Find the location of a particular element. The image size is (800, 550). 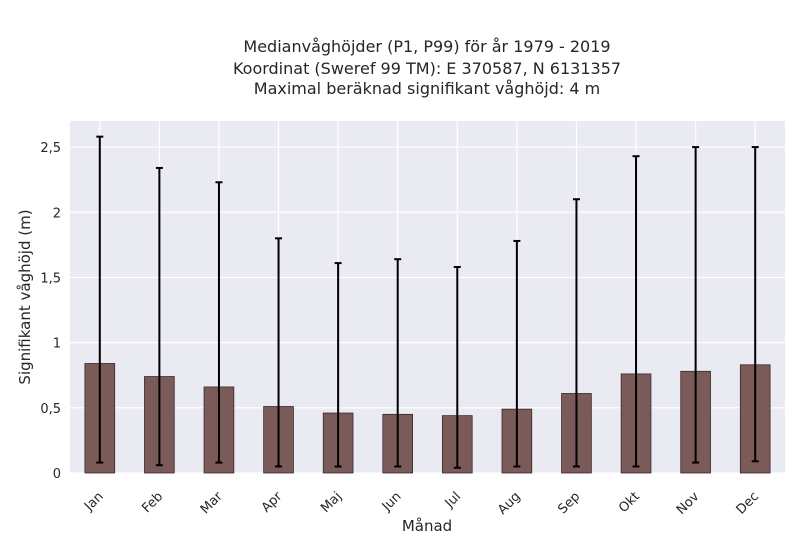

y-tick-label: 1 is located at coordinates (57, 344).